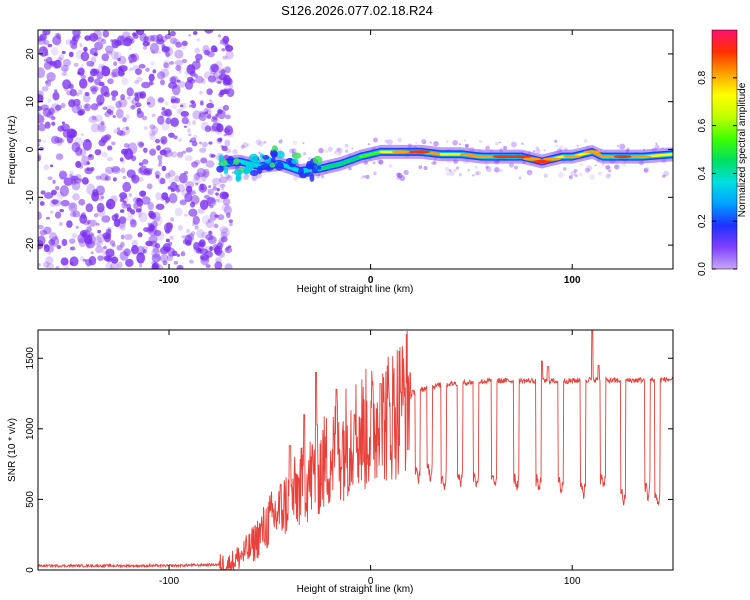 The width and height of the screenshot is (750, 600). I want to click on spectrogram-y-tick-label: 10, so click(30, 102).